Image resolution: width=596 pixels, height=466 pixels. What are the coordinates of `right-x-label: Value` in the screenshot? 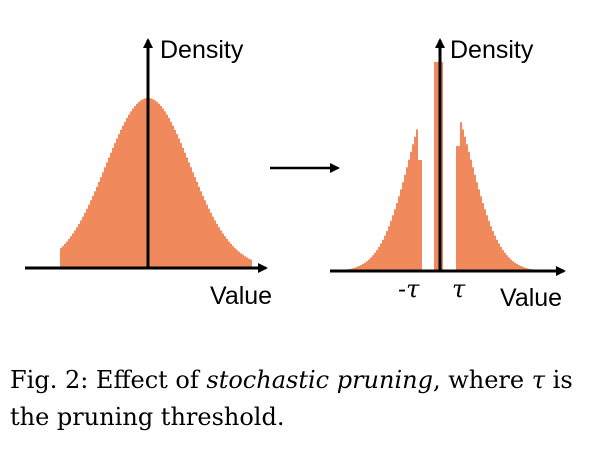 It's located at (531, 298).